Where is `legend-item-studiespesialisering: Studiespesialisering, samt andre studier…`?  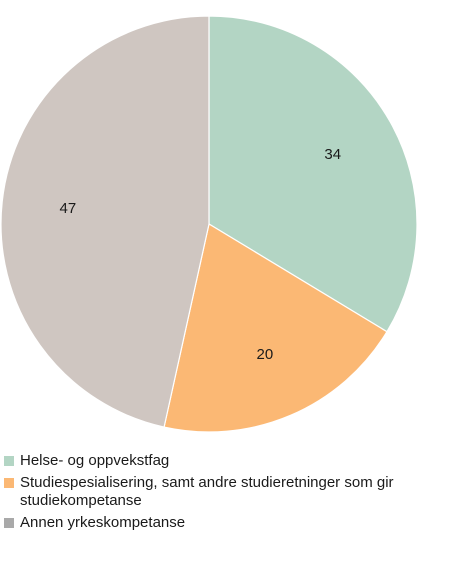 legend-item-studiespesialisering: Studiespesialisering, samt andre studier… is located at coordinates (226, 492).